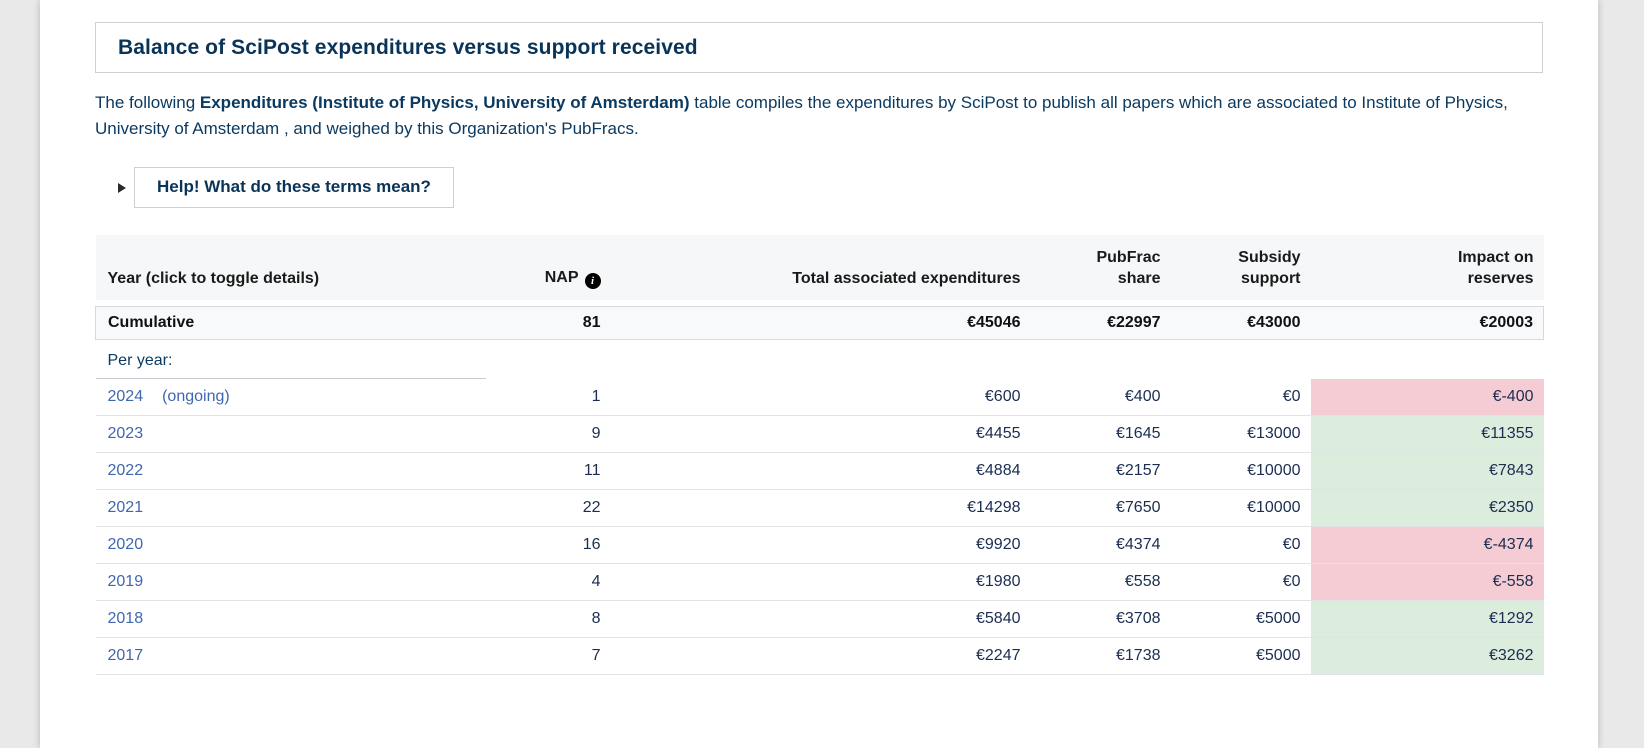  Describe the element at coordinates (290, 361) in the screenshot. I see `per-year-label: Per year:` at that location.